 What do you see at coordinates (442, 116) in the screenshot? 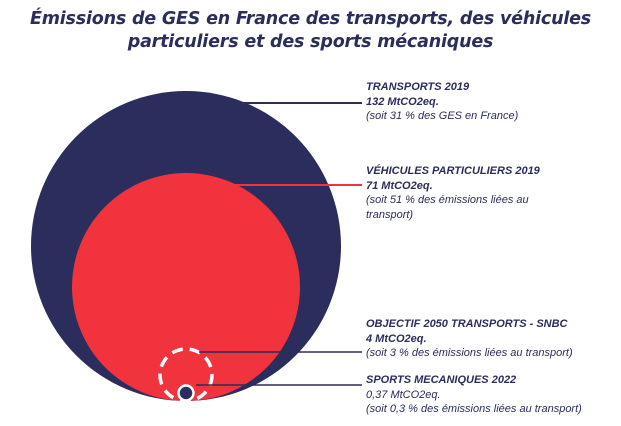
I see `label-note: (soit 31 % des GES en France)` at bounding box center [442, 116].